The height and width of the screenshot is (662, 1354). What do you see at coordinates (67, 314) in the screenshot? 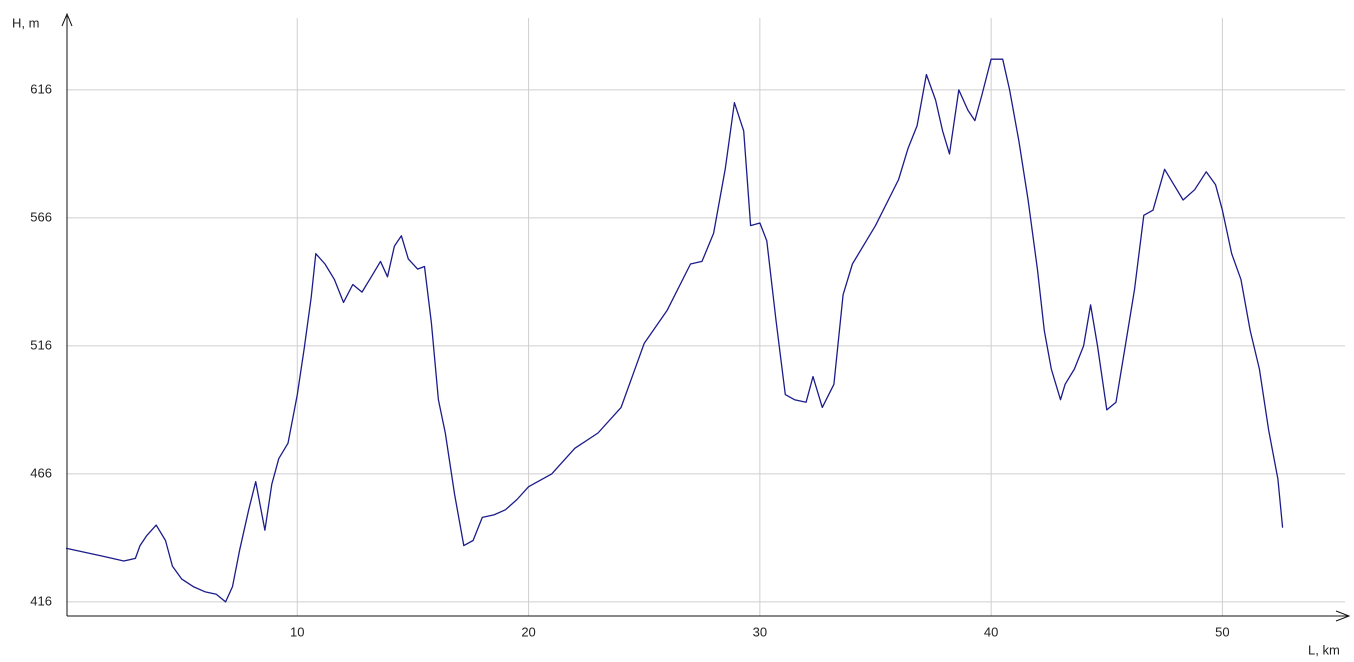
I see `y-axis` at bounding box center [67, 314].